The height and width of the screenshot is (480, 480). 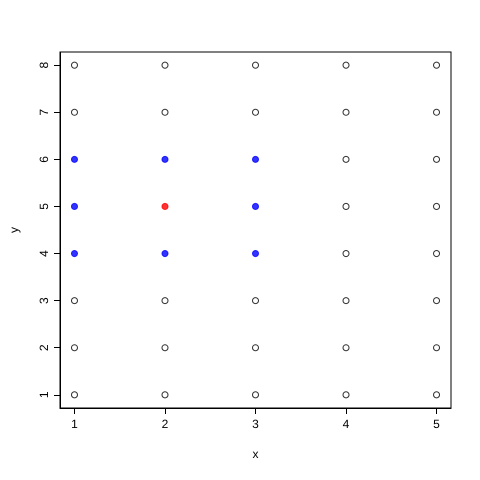 What do you see at coordinates (74, 424) in the screenshot?
I see `x-tick-label: 1` at bounding box center [74, 424].